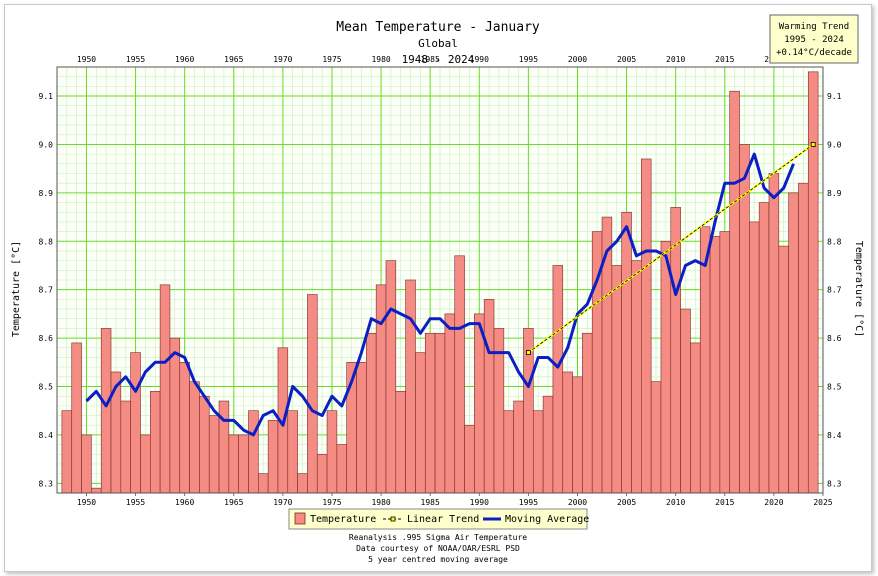 This screenshot has height=576, width=878. Describe the element at coordinates (754, 357) in the screenshot. I see `bar-2018` at that location.